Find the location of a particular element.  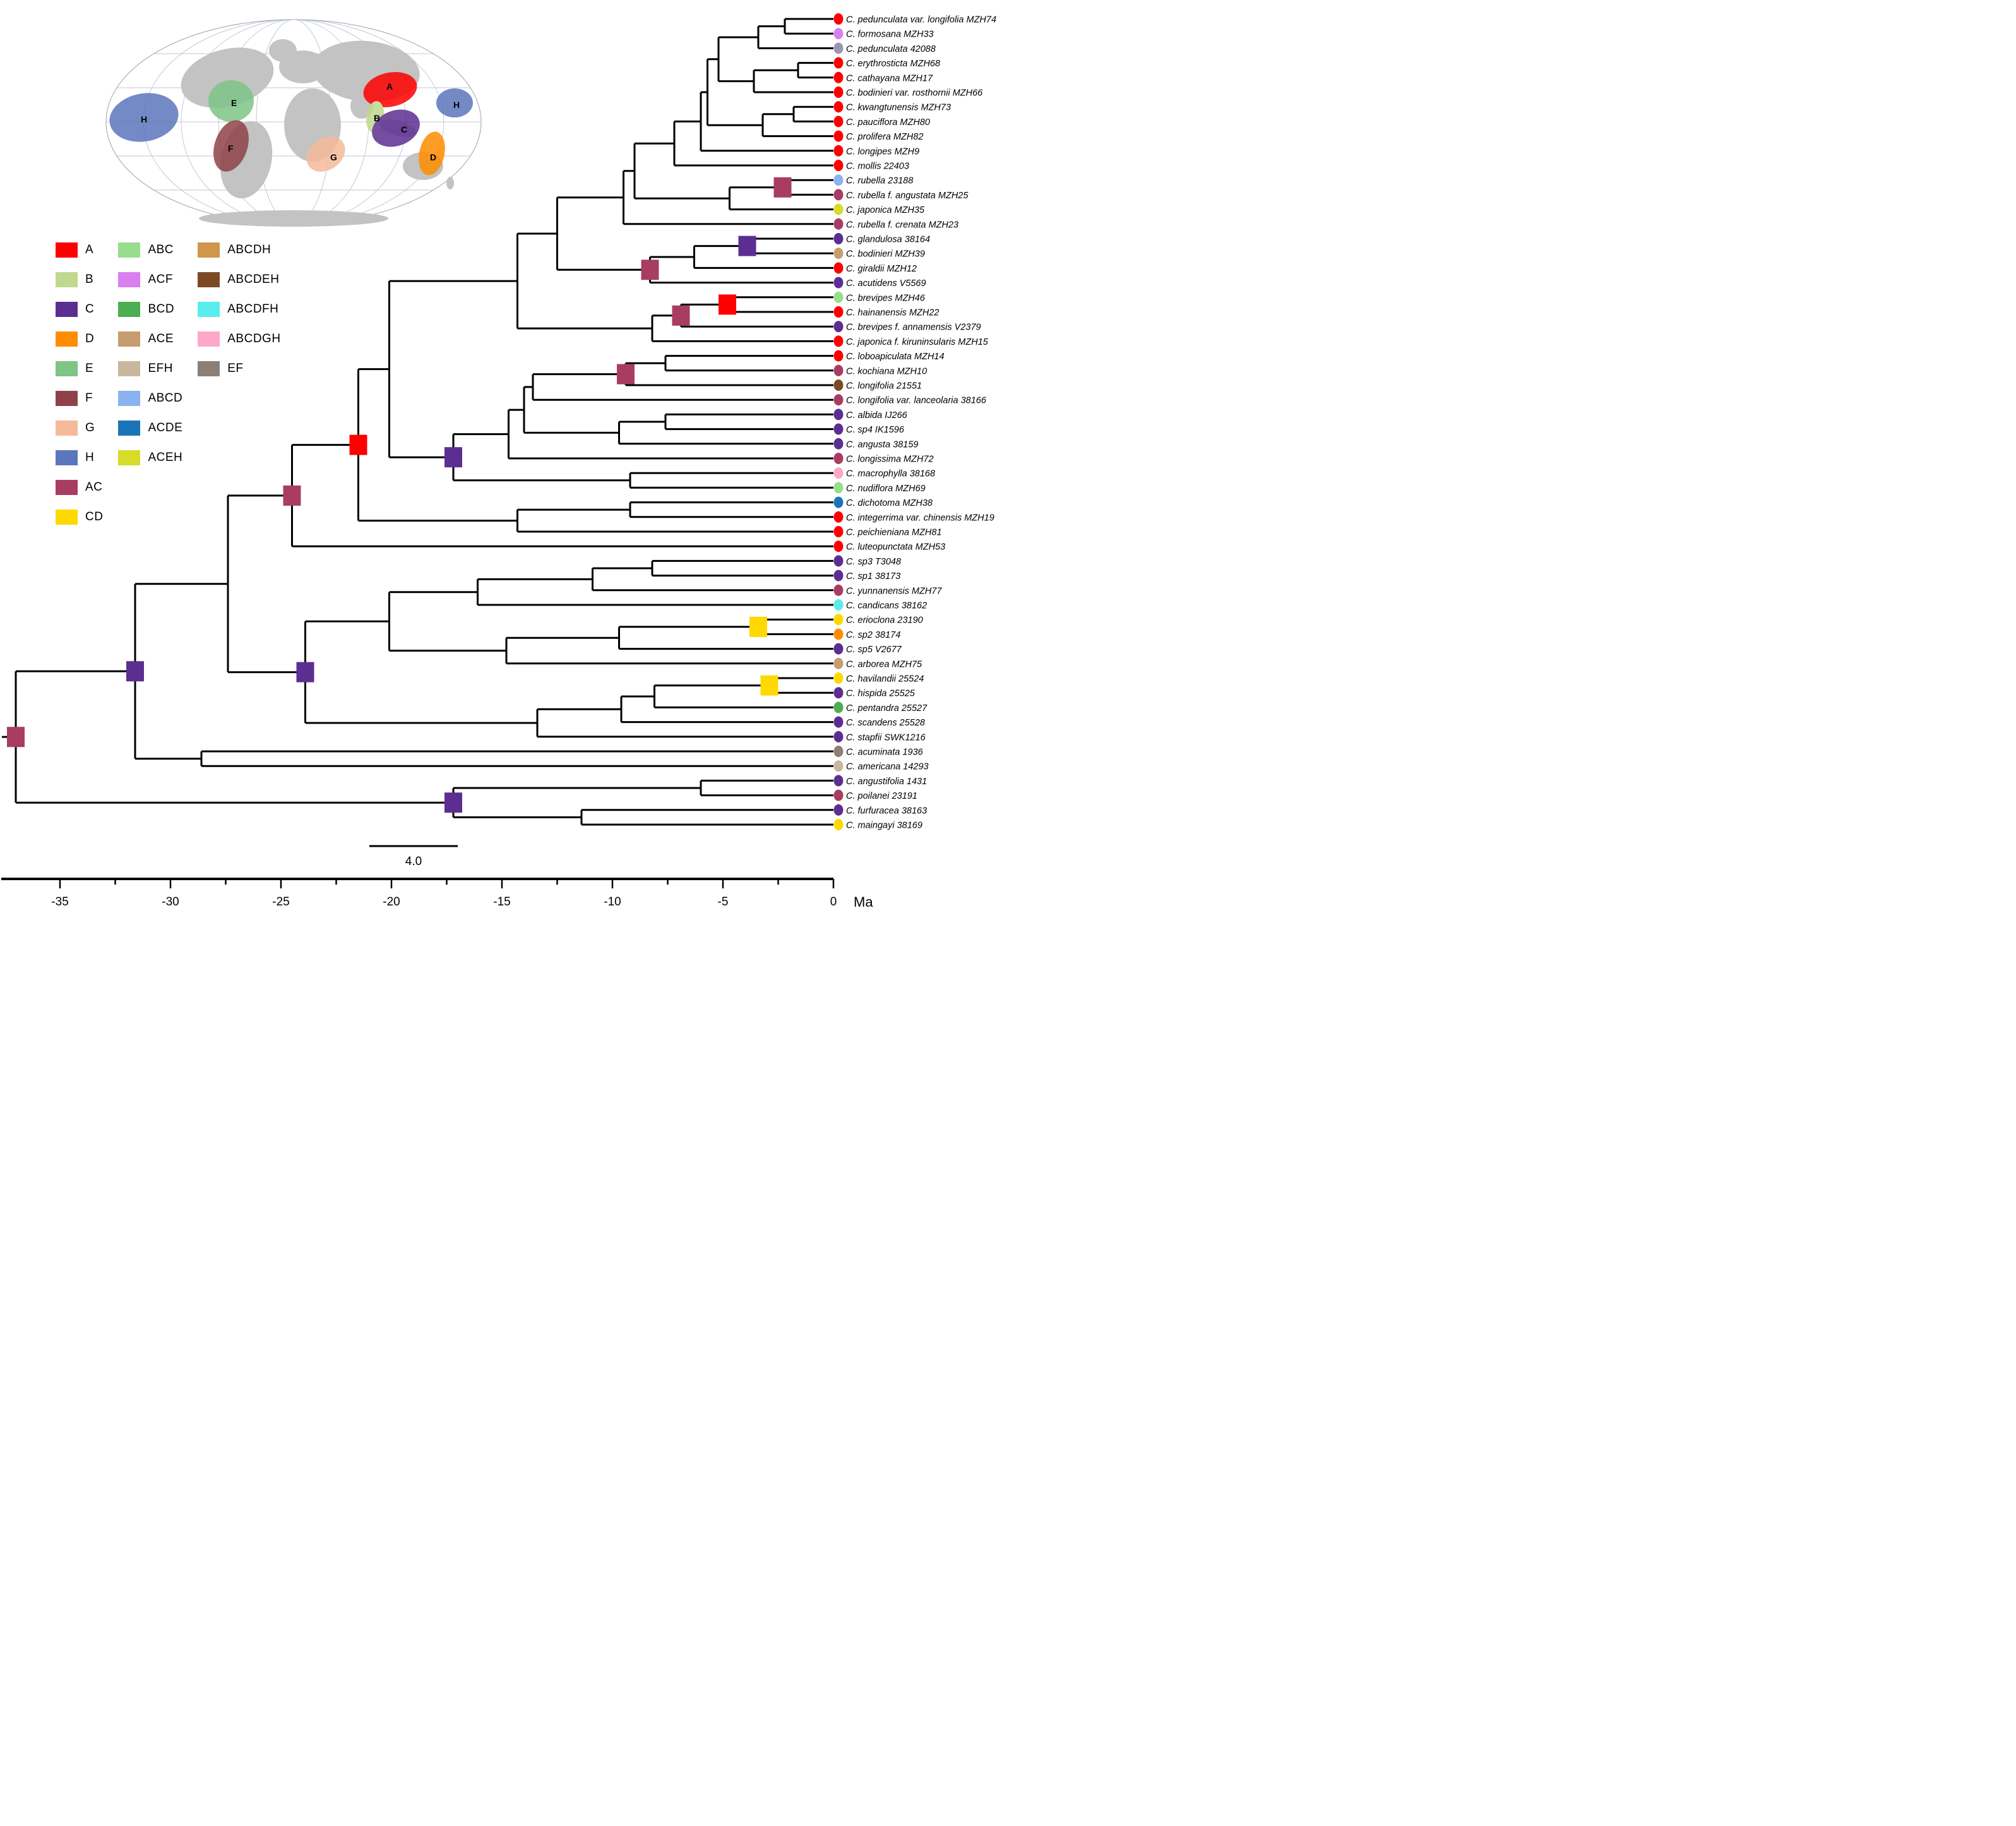

ancestral-range-squares is located at coordinates (399, 495).